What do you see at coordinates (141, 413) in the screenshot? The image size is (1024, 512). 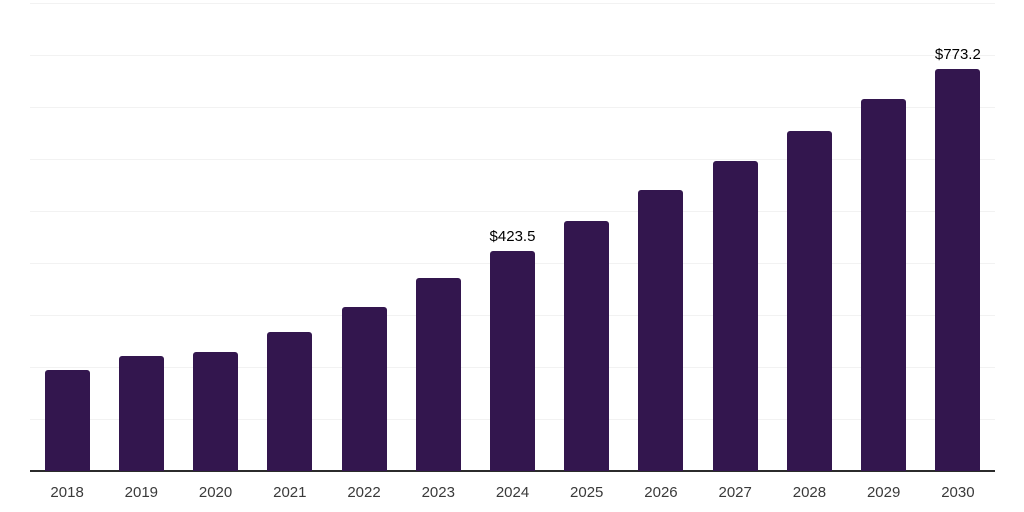 I see `bar-2019` at bounding box center [141, 413].